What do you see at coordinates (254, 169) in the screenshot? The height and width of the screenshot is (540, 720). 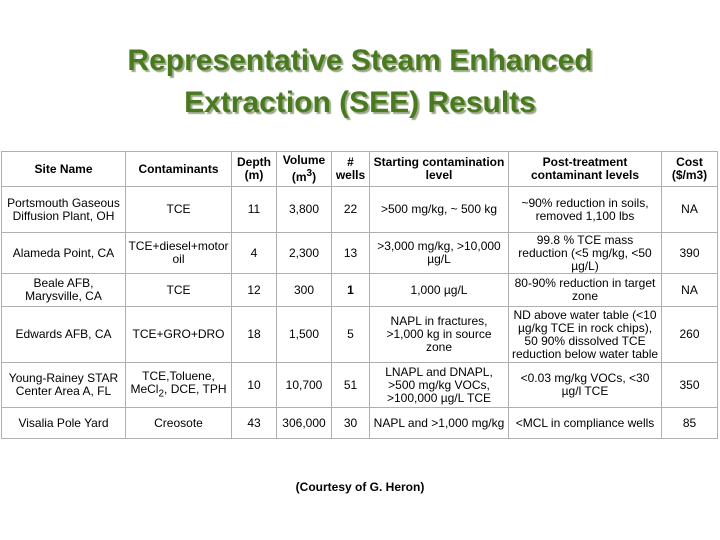 I see `header-depth: Depth (m)` at bounding box center [254, 169].